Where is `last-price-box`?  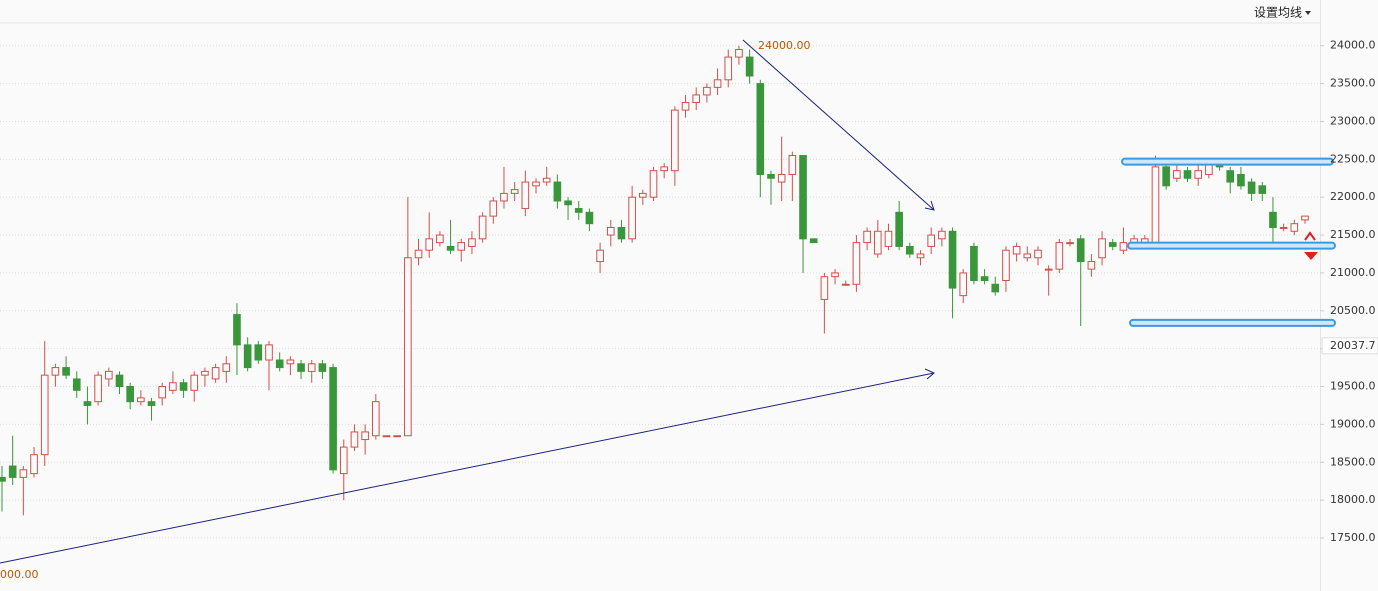 last-price-box is located at coordinates (1349, 346).